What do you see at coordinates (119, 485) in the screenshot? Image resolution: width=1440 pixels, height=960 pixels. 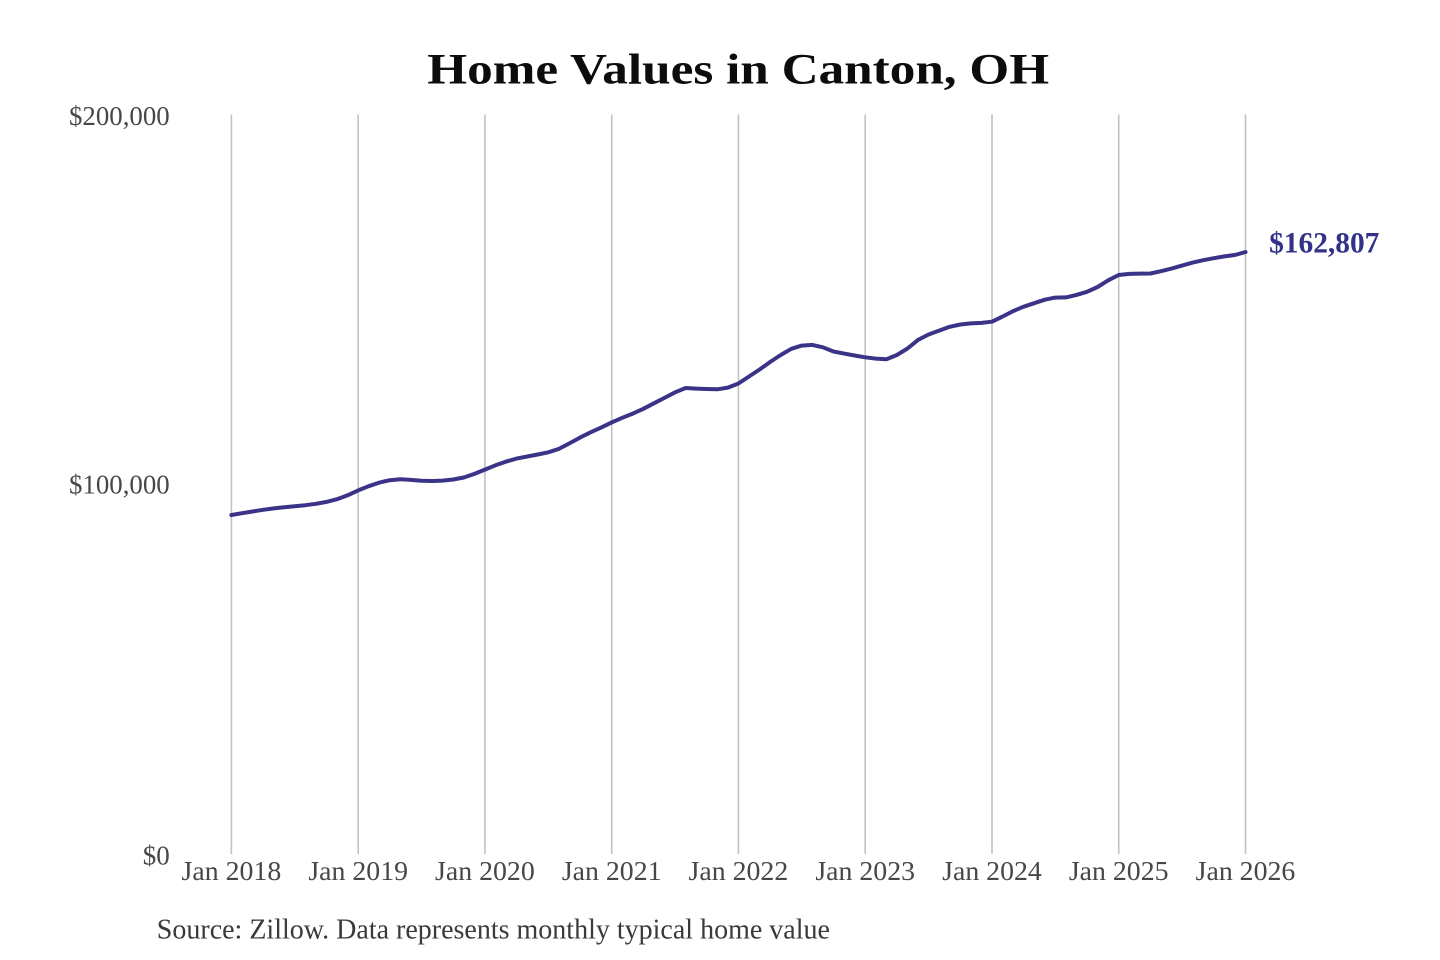 I see `svg-text: $100,000` at bounding box center [119, 485].